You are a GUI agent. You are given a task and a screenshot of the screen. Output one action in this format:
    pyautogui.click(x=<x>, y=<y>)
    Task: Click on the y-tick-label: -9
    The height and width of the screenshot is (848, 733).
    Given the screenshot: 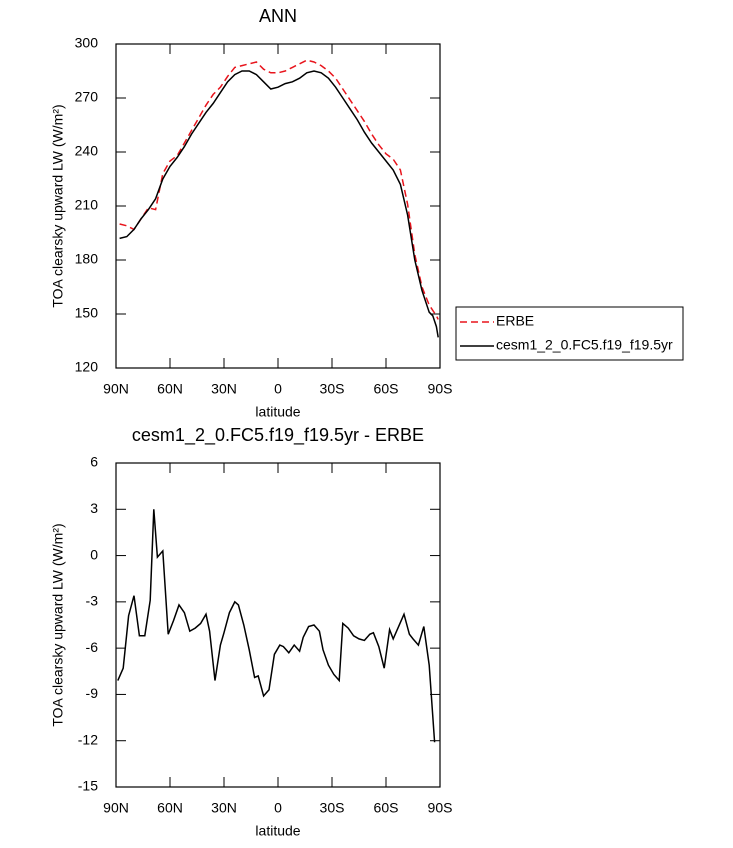 What is the action you would take?
    pyautogui.click(x=92, y=693)
    